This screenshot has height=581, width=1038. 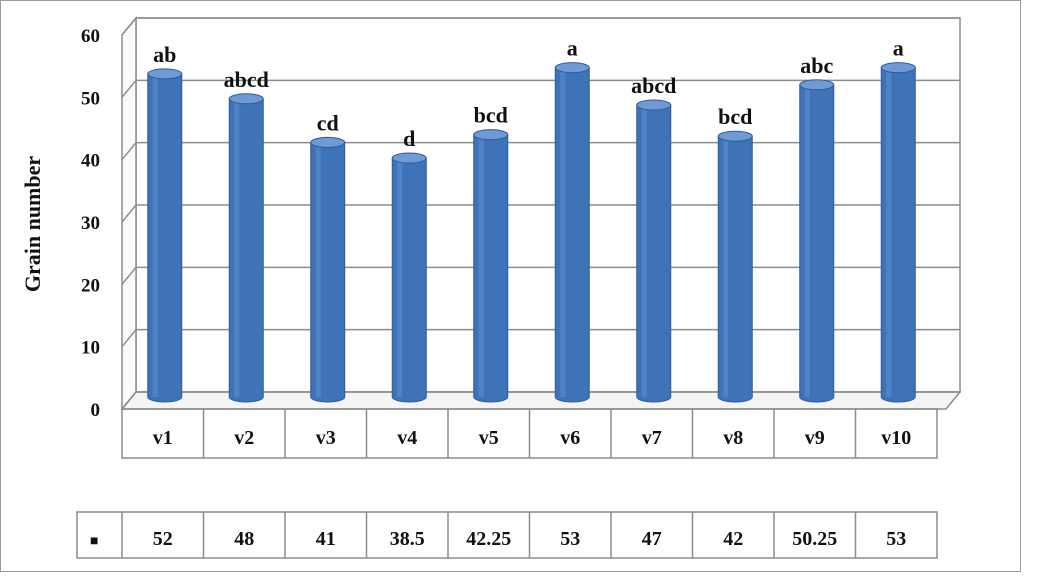 What do you see at coordinates (326, 438) in the screenshot?
I see `category-label: v3` at bounding box center [326, 438].